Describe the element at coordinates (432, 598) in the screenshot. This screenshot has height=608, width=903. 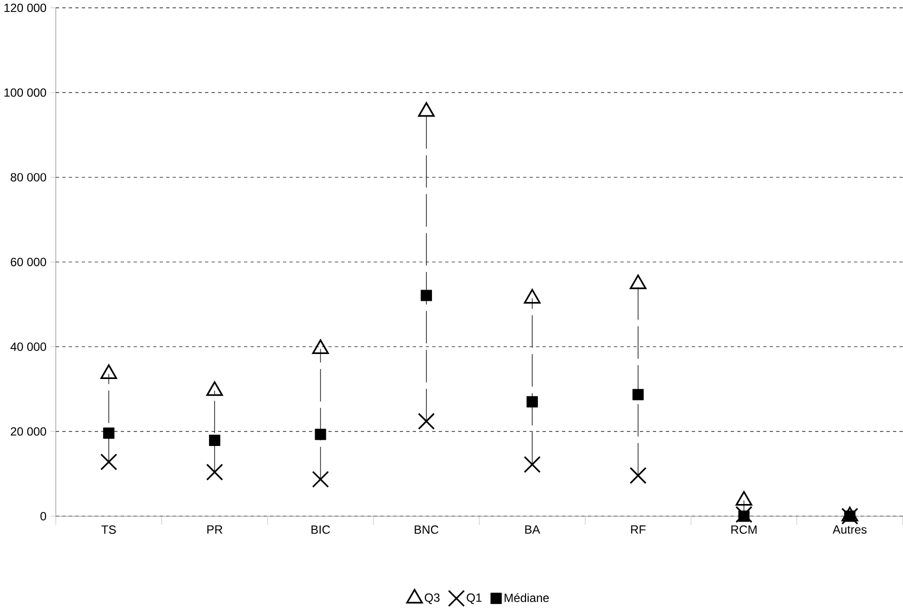
I see `legend-label: Q3` at that location.